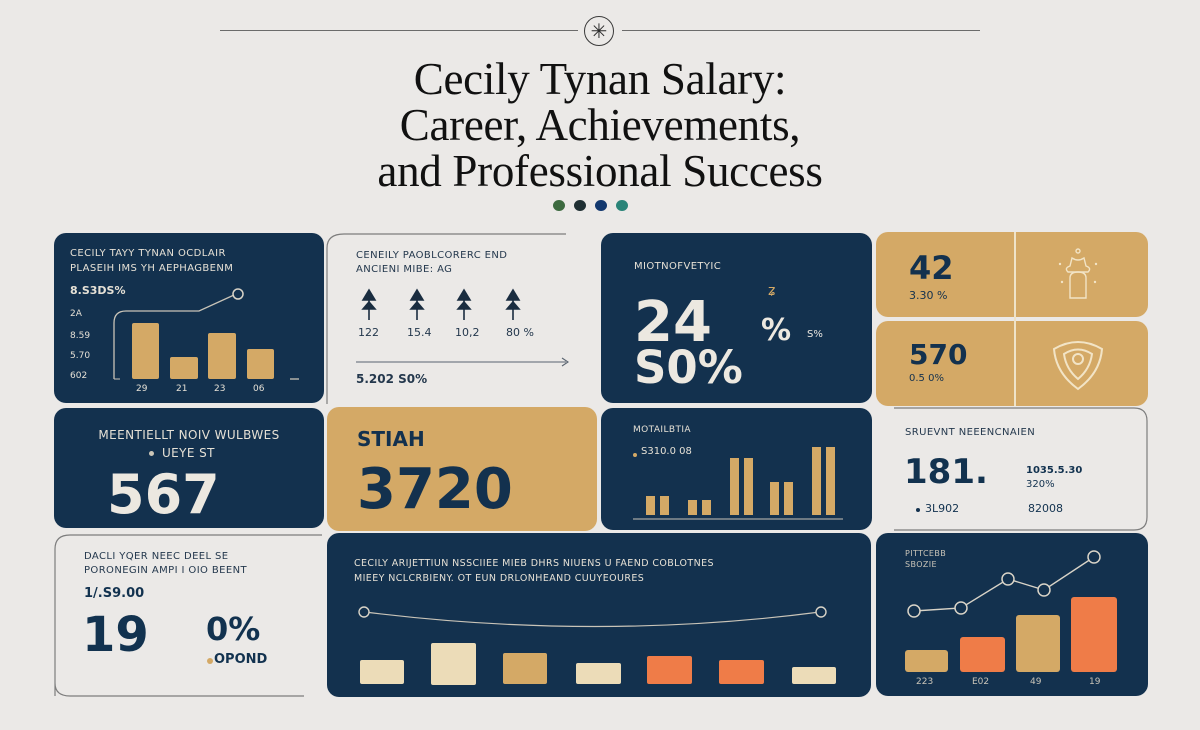 The height and width of the screenshot is (730, 1200). I want to click on stat-suffix: S%, so click(815, 334).